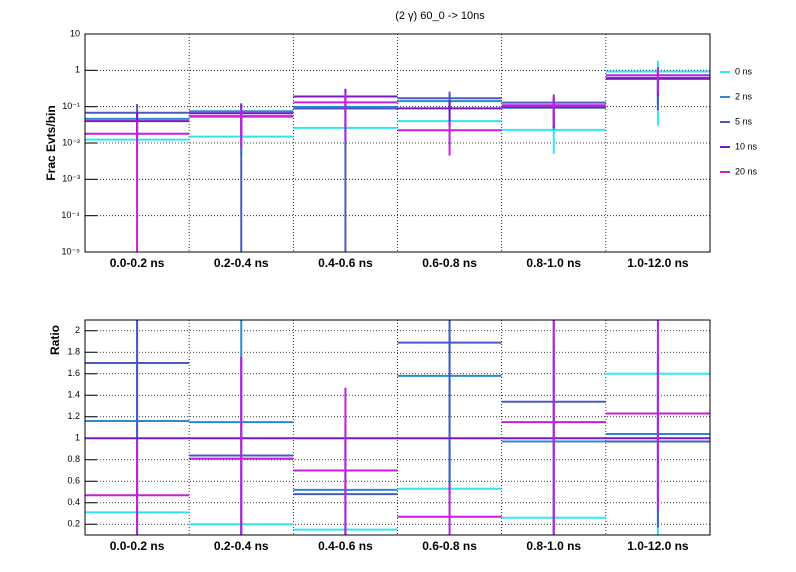  I want to click on y-tick-label: 10⁻³, so click(71, 179).